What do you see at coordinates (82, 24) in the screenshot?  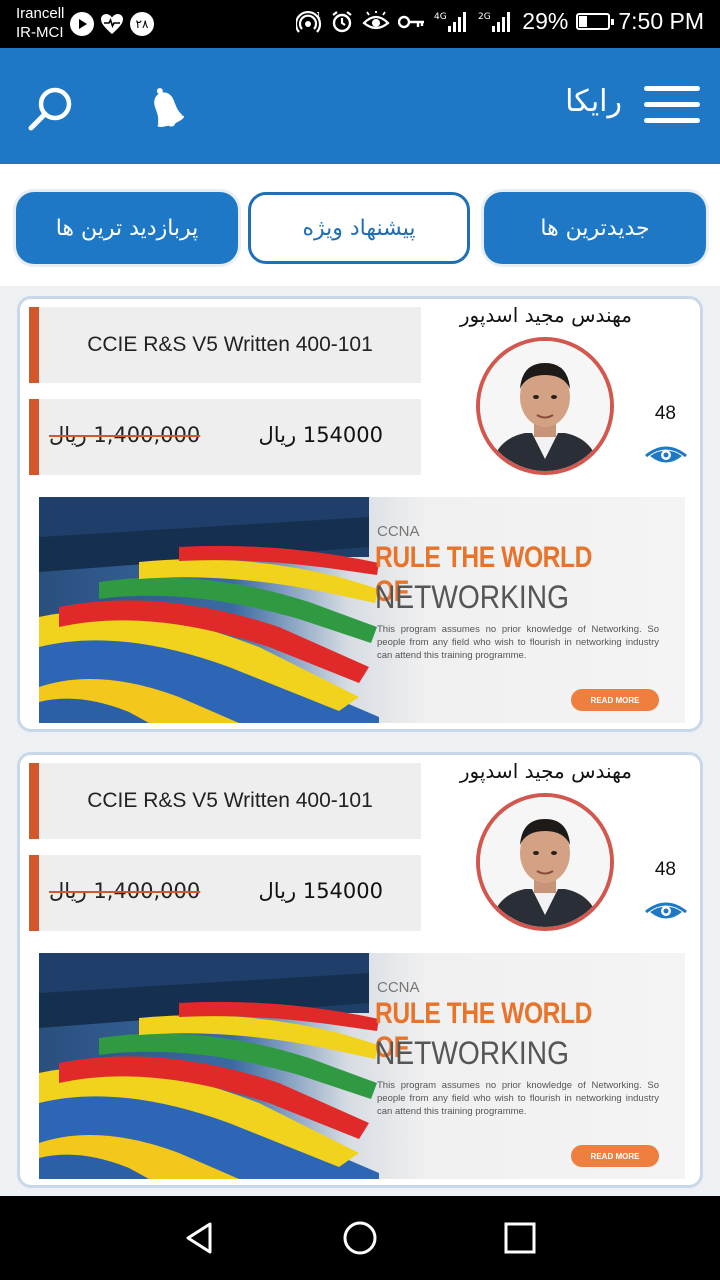 I see `play-icon` at bounding box center [82, 24].